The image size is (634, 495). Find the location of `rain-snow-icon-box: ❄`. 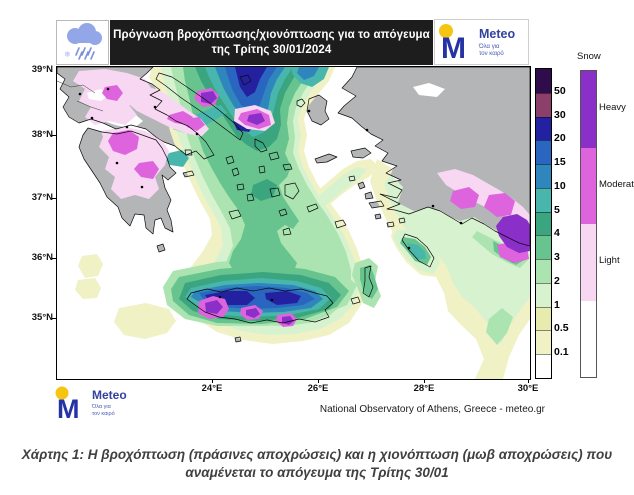

rain-snow-icon-box: ❄ is located at coordinates (82, 42).